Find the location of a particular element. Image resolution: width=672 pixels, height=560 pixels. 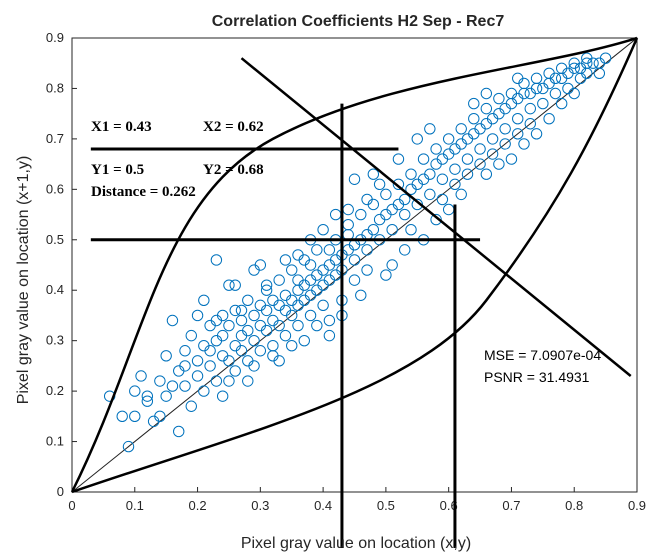

x-tick-label: 0.8 is located at coordinates (574, 505).